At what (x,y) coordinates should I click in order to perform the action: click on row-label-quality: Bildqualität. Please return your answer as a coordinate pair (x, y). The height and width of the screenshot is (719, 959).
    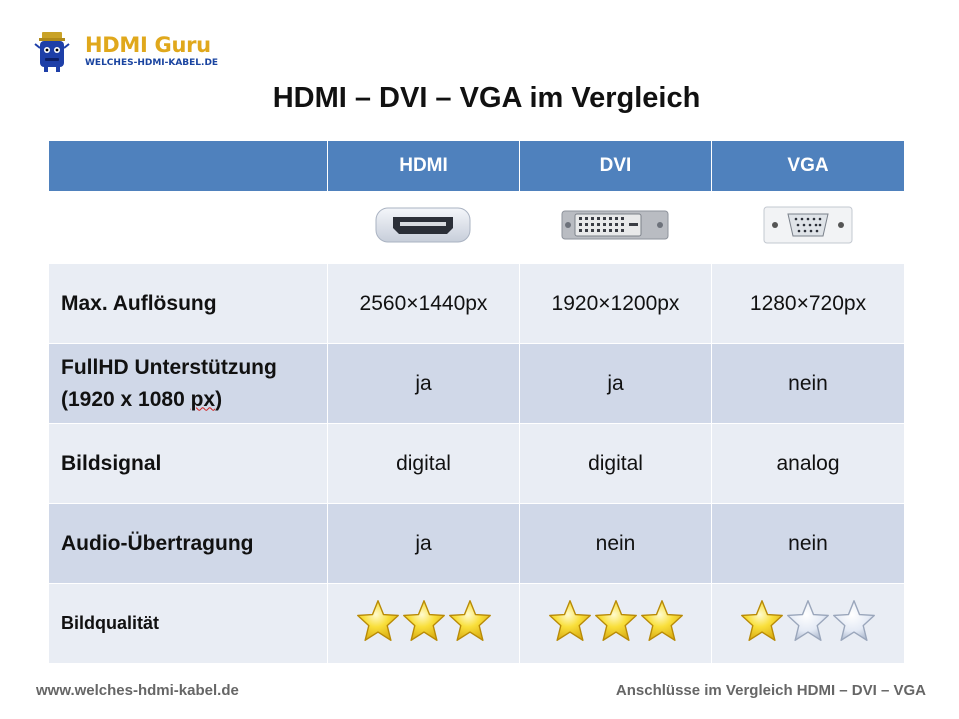
    Looking at the image, I should click on (188, 623).